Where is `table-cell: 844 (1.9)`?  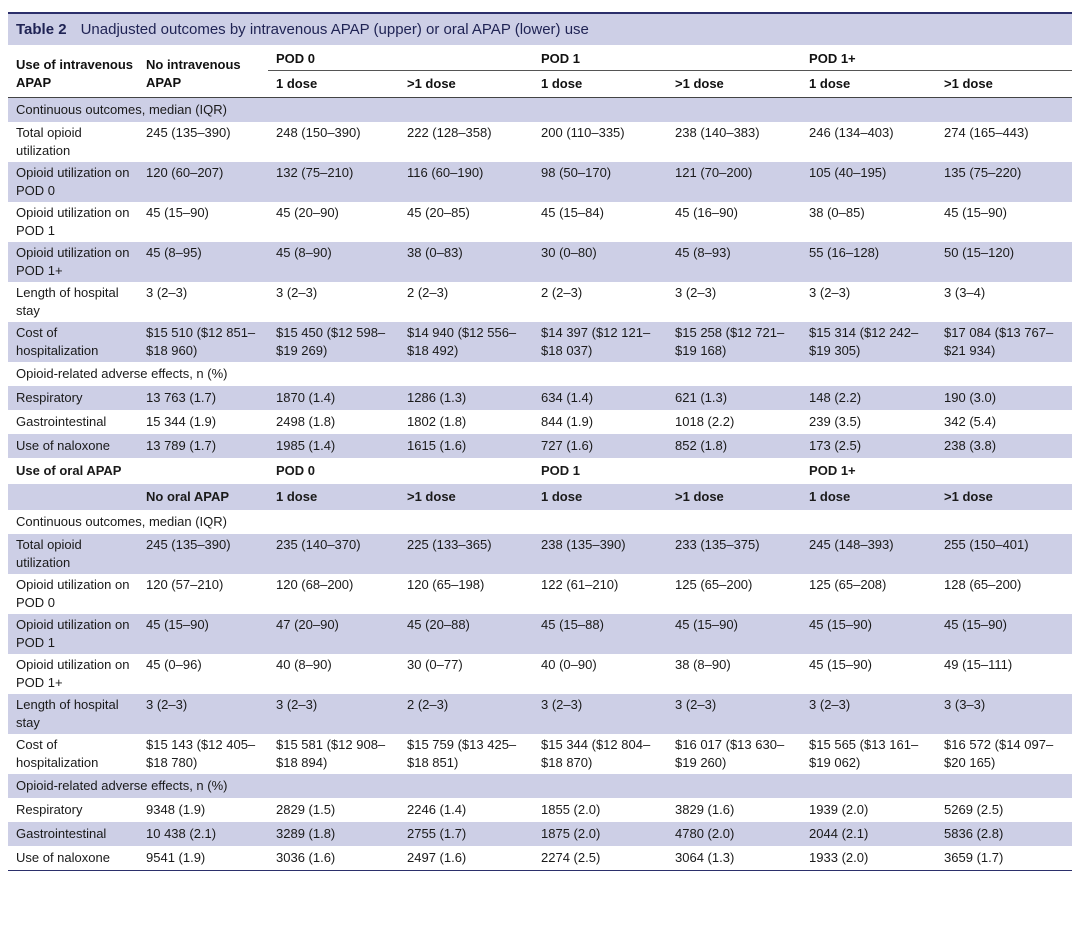 table-cell: 844 (1.9) is located at coordinates (567, 421).